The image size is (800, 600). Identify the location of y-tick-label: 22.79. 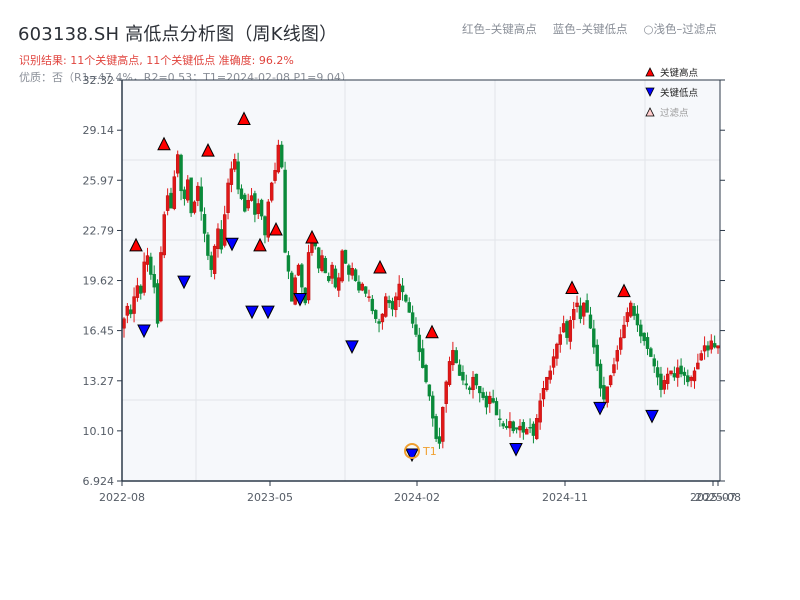
(99, 230).